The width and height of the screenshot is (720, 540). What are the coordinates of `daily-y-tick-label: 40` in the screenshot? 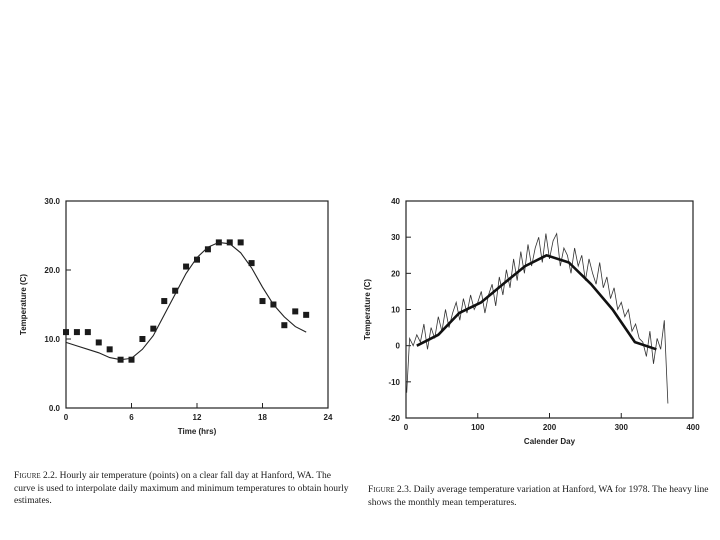 It's located at (395, 201).